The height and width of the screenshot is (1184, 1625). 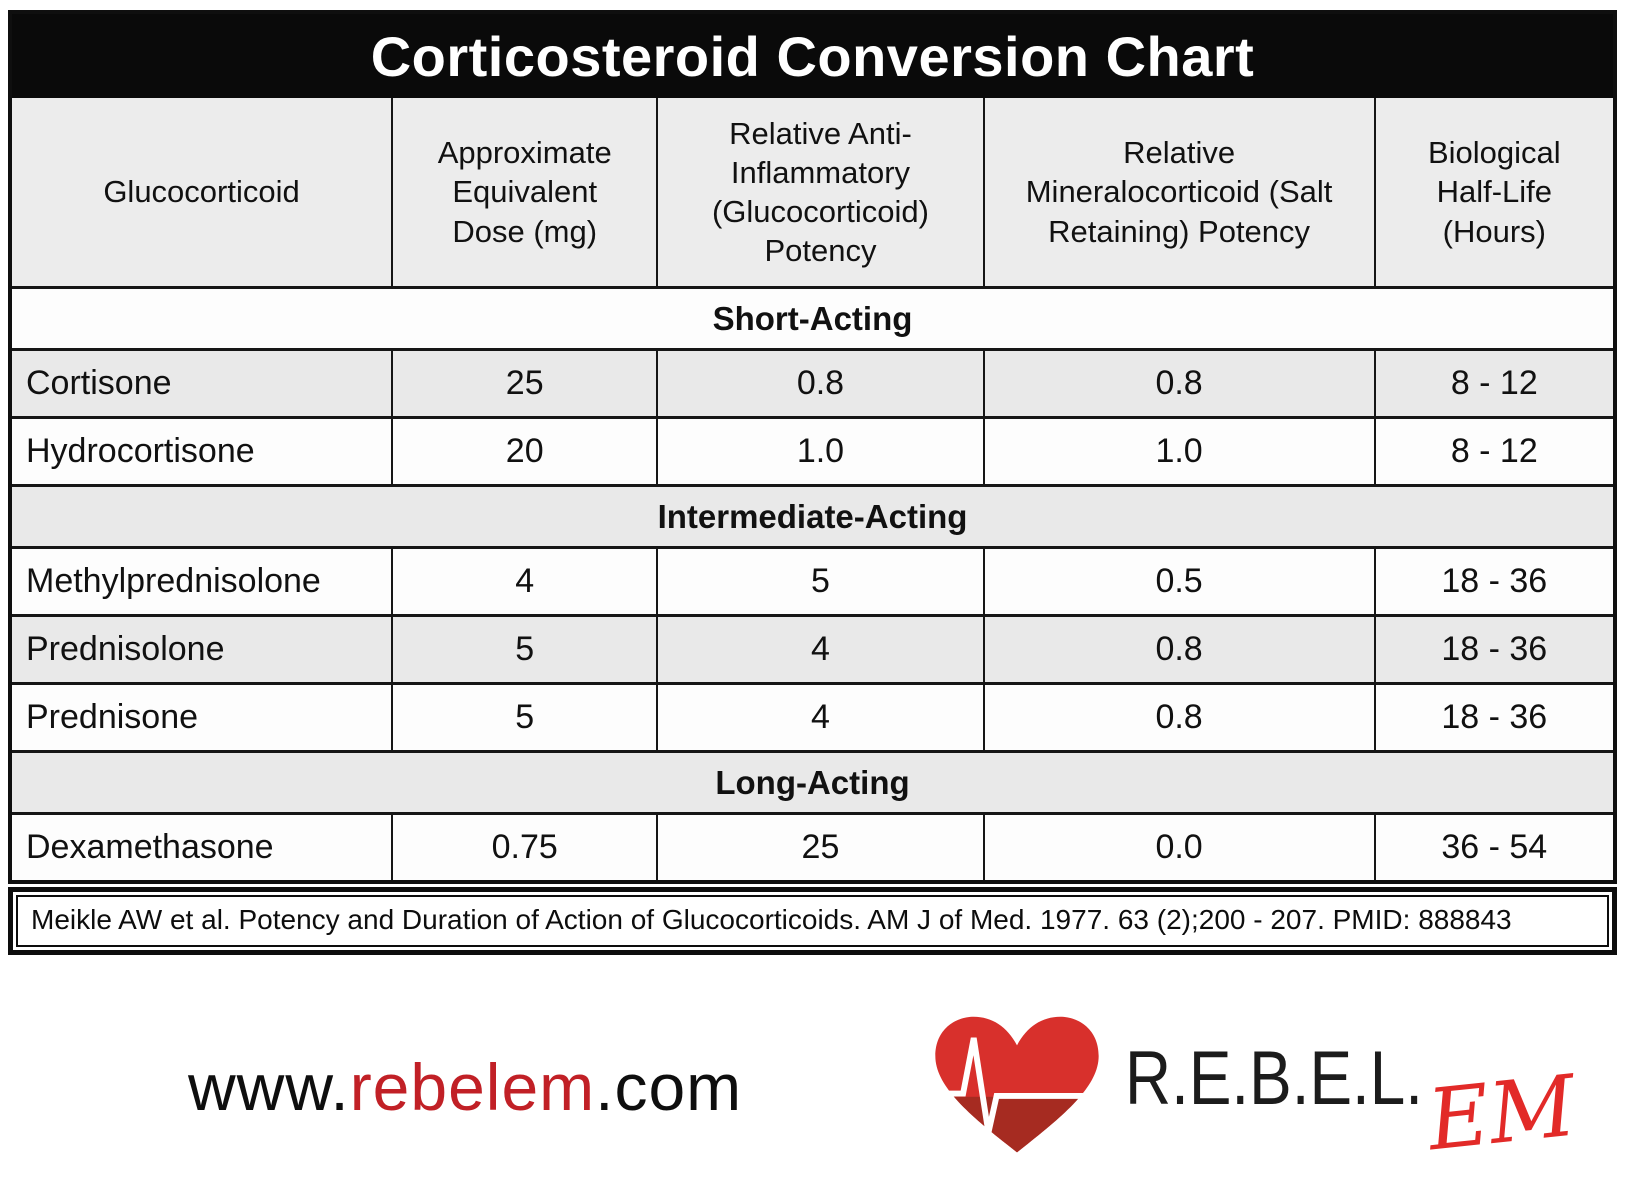 I want to click on rebelem-logo: R.E.B.E.L. EM, so click(x=1249, y=1087).